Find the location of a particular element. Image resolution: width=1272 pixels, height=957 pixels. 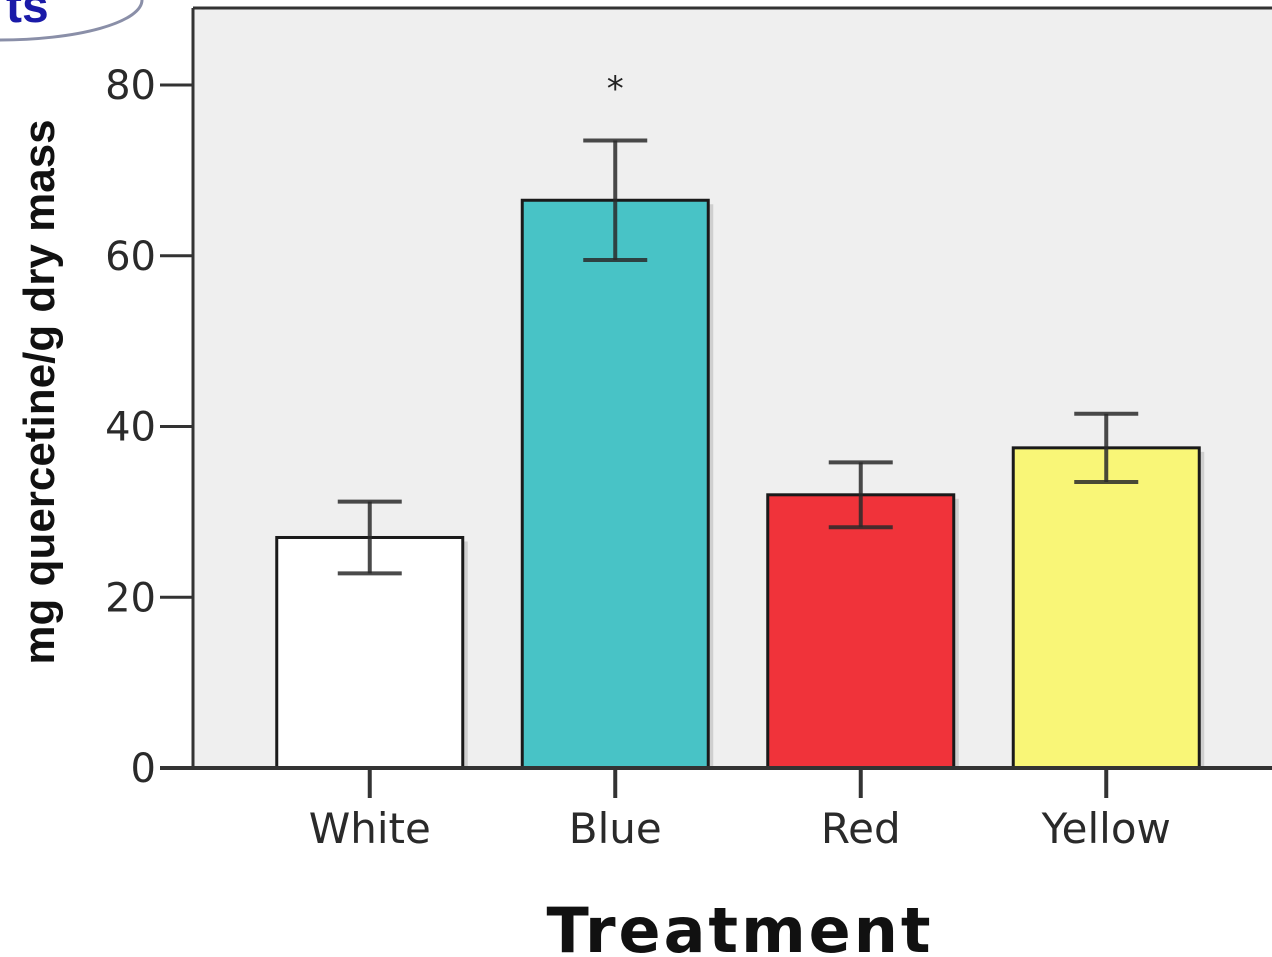

y-tick-label: 0 is located at coordinates (143, 769).